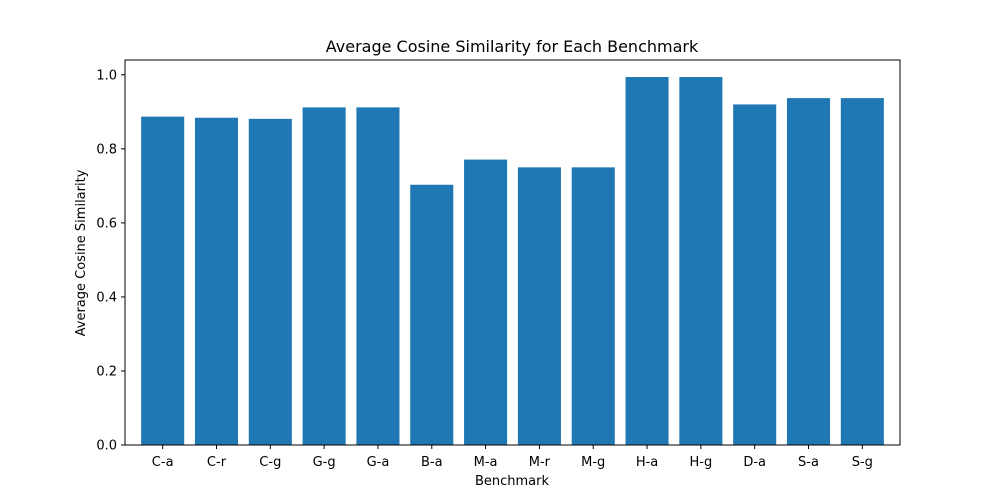 The image size is (1000, 500). Describe the element at coordinates (540, 462) in the screenshot. I see `x-tick-label: M-r` at that location.